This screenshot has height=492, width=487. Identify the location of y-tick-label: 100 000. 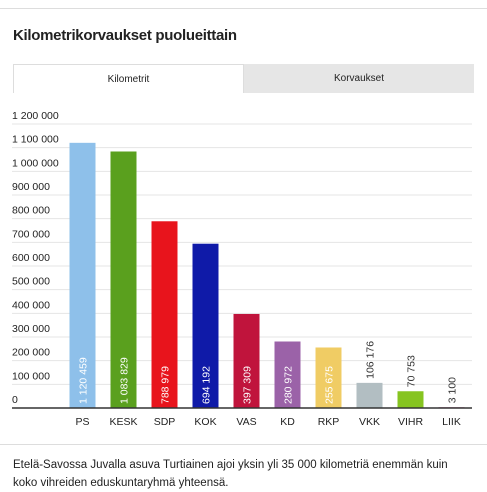
(31, 376).